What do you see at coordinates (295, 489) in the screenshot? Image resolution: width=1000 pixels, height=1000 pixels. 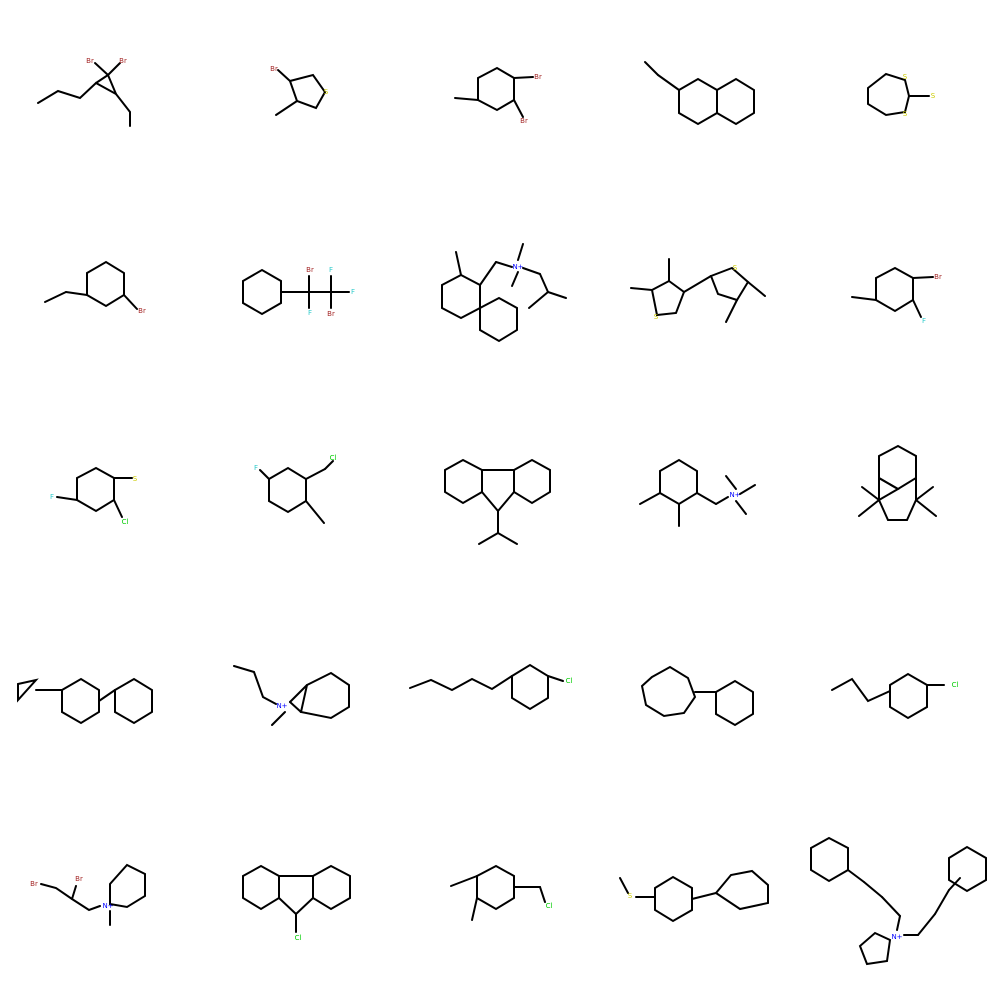 I see `molecule-12: F Cl` at bounding box center [295, 489].